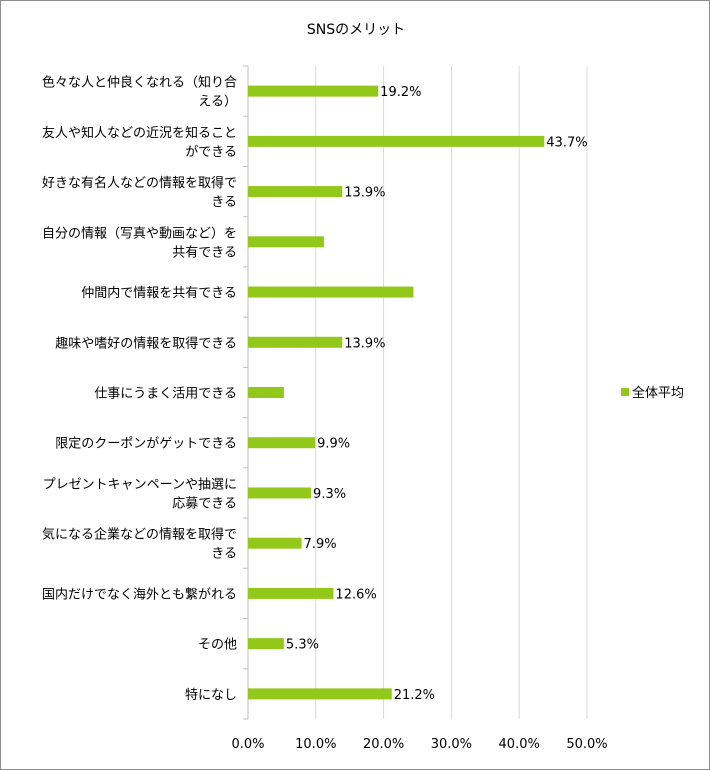 This screenshot has width=710, height=770. I want to click on category-label: 趣味や嗜好の情報を取得できる, so click(146, 343).